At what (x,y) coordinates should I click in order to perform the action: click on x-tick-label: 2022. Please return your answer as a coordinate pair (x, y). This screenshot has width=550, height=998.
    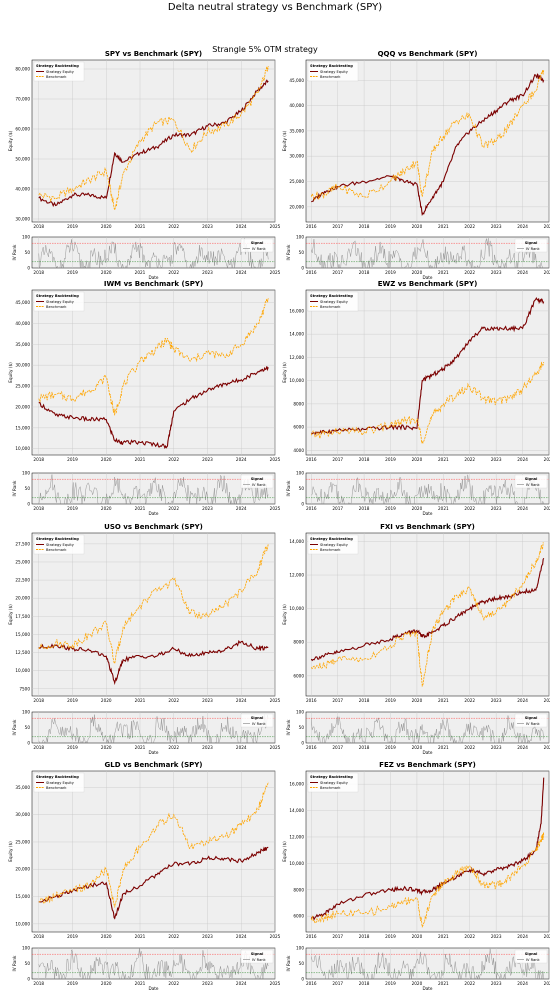
    Looking at the image, I should click on (469, 936).